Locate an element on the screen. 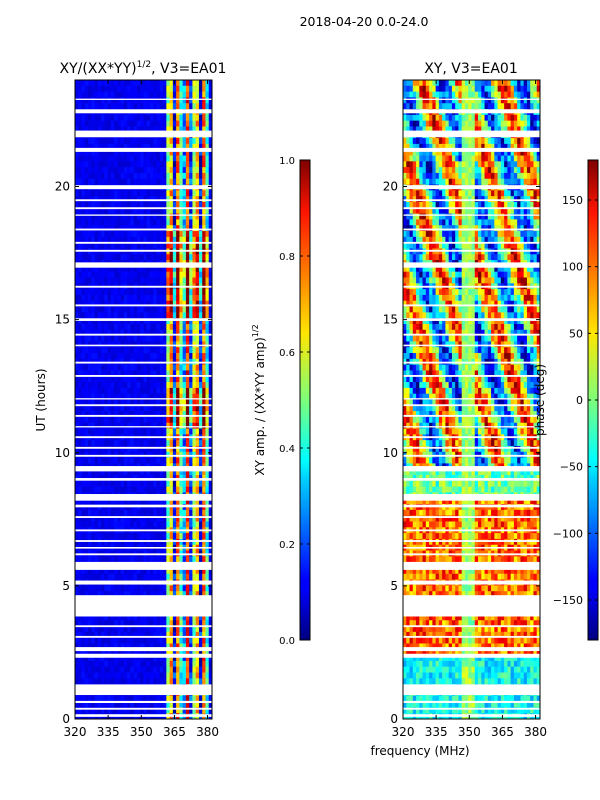 Image resolution: width=600 pixels, height=800 pixels. suptitle: 2018-04-20 0.0-24.0 is located at coordinates (364, 21).